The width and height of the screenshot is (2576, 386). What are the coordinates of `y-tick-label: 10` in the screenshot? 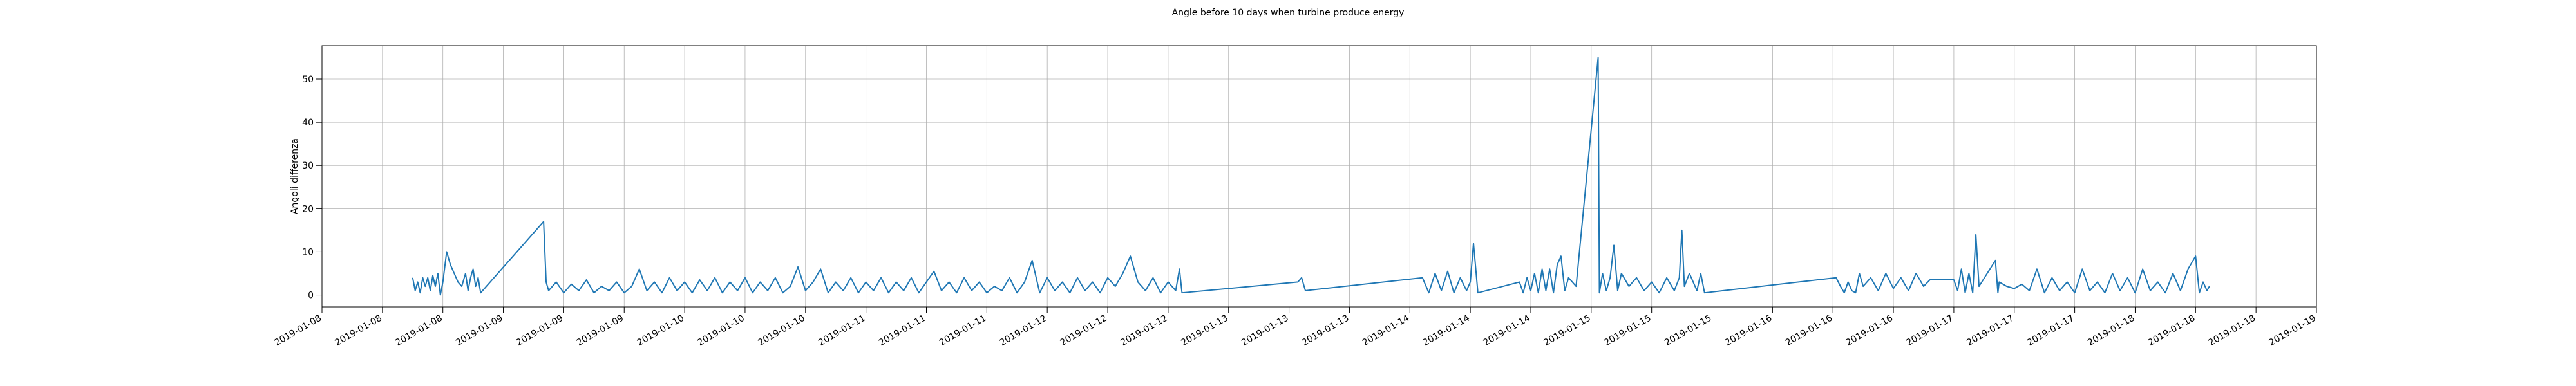 It's located at (308, 252).